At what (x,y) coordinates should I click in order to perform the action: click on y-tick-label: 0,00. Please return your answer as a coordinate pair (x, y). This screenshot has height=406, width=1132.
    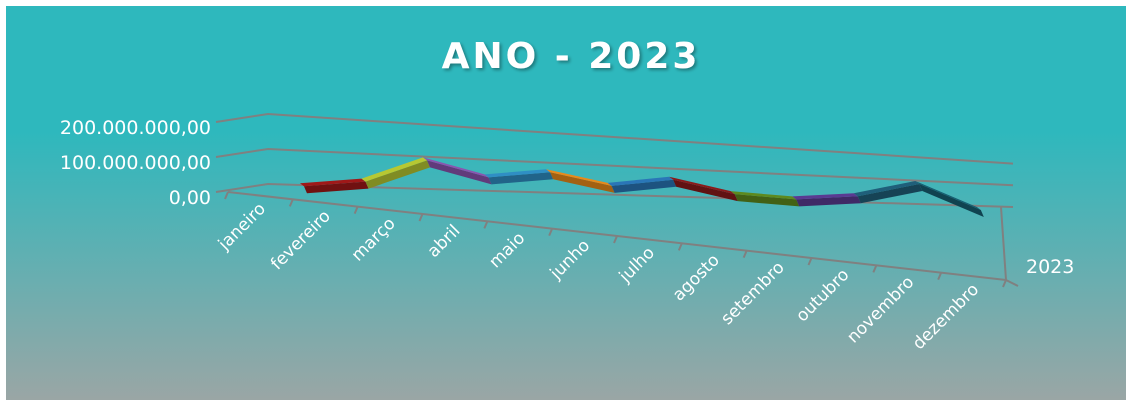
    Looking at the image, I should click on (190, 198).